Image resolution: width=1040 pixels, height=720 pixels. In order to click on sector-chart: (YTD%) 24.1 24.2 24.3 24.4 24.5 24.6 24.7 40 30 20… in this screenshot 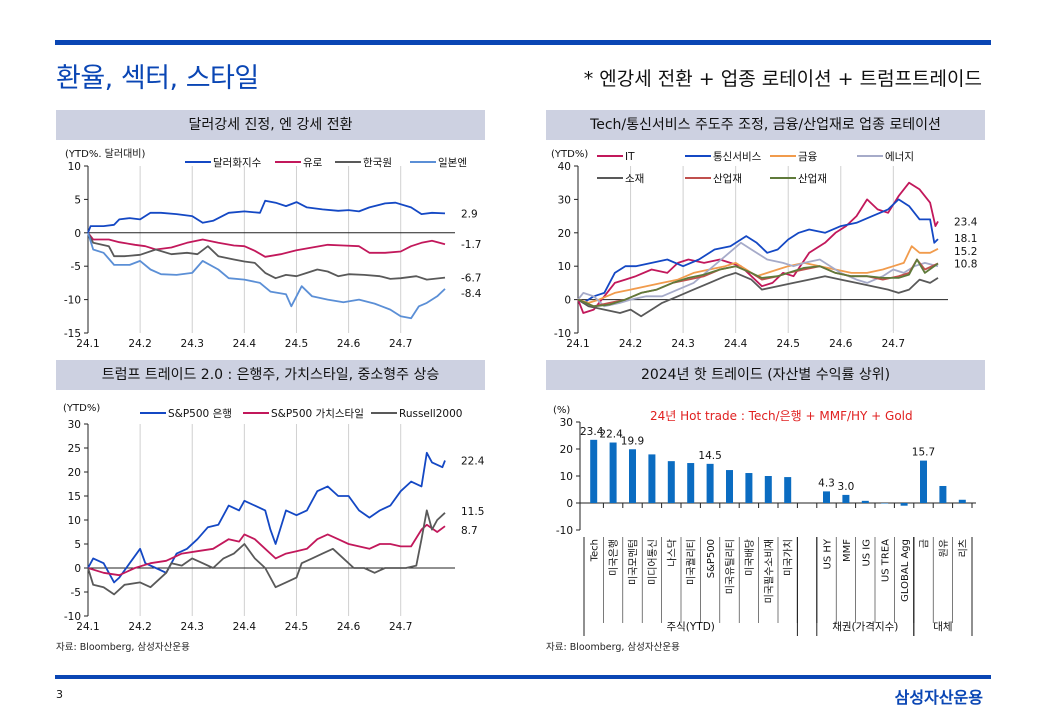, I will do `click(764, 249)`.